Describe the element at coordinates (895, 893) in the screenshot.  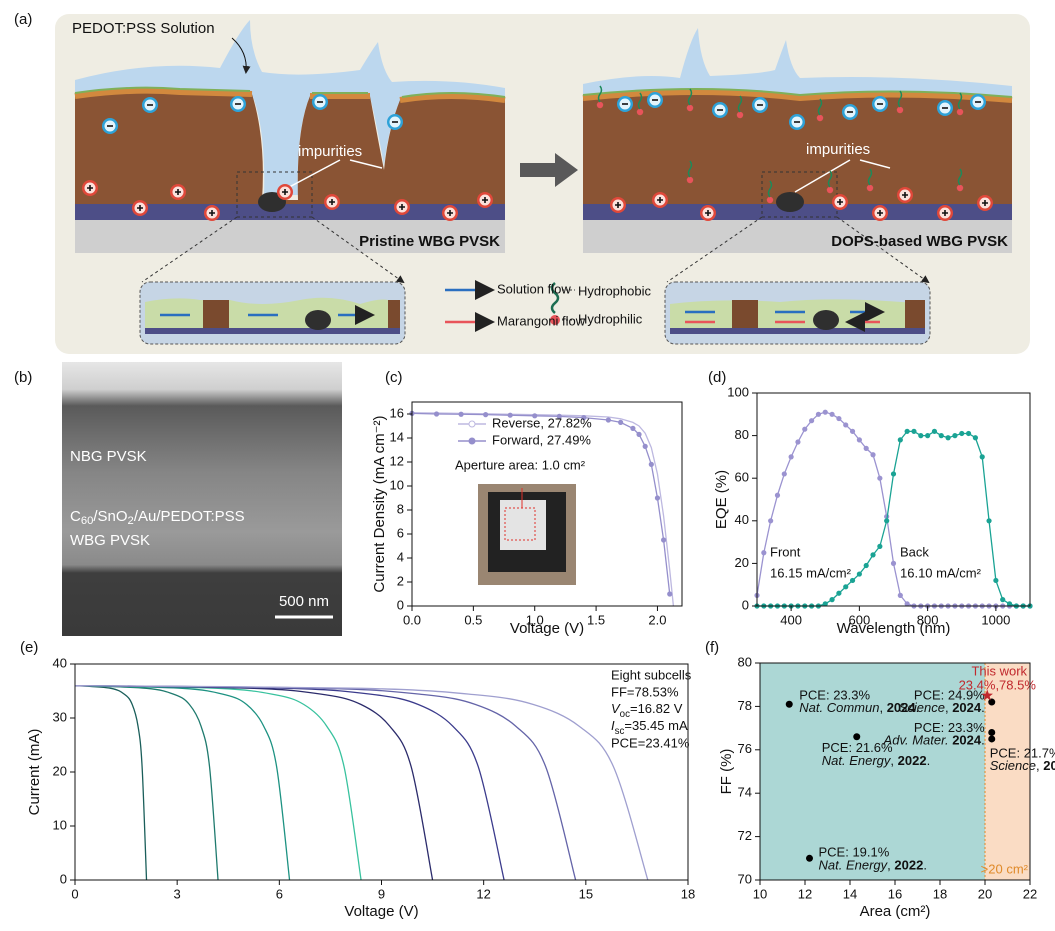
I see `x-tick-label: 16` at that location.